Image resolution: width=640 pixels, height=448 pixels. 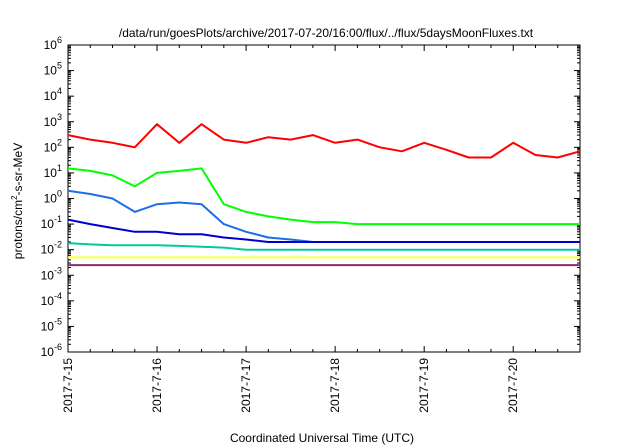 What do you see at coordinates (53, 145) in the screenshot?
I see `y-tick-label: 10²` at bounding box center [53, 145].